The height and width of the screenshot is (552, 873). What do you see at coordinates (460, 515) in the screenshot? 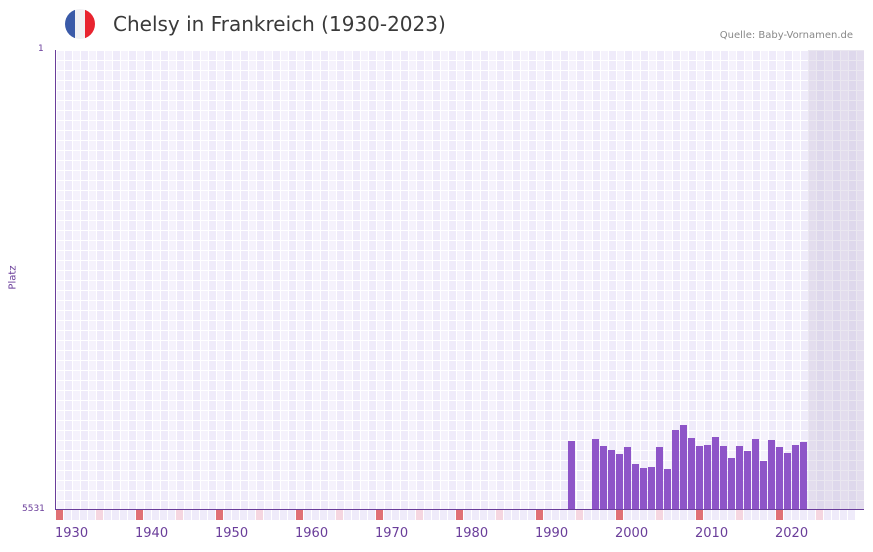
I see `year-markers` at bounding box center [460, 515].